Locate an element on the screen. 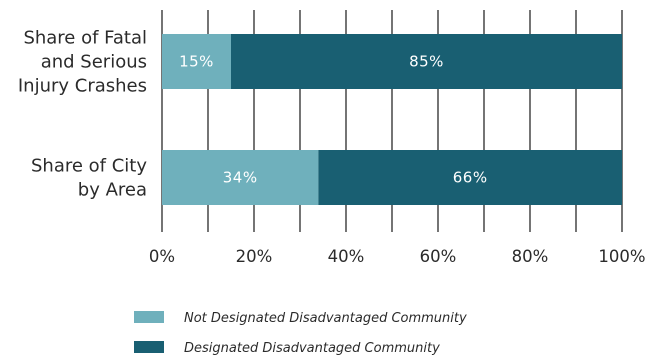 The height and width of the screenshot is (360, 647). category-label-line: Share of Fatal is located at coordinates (85, 38).